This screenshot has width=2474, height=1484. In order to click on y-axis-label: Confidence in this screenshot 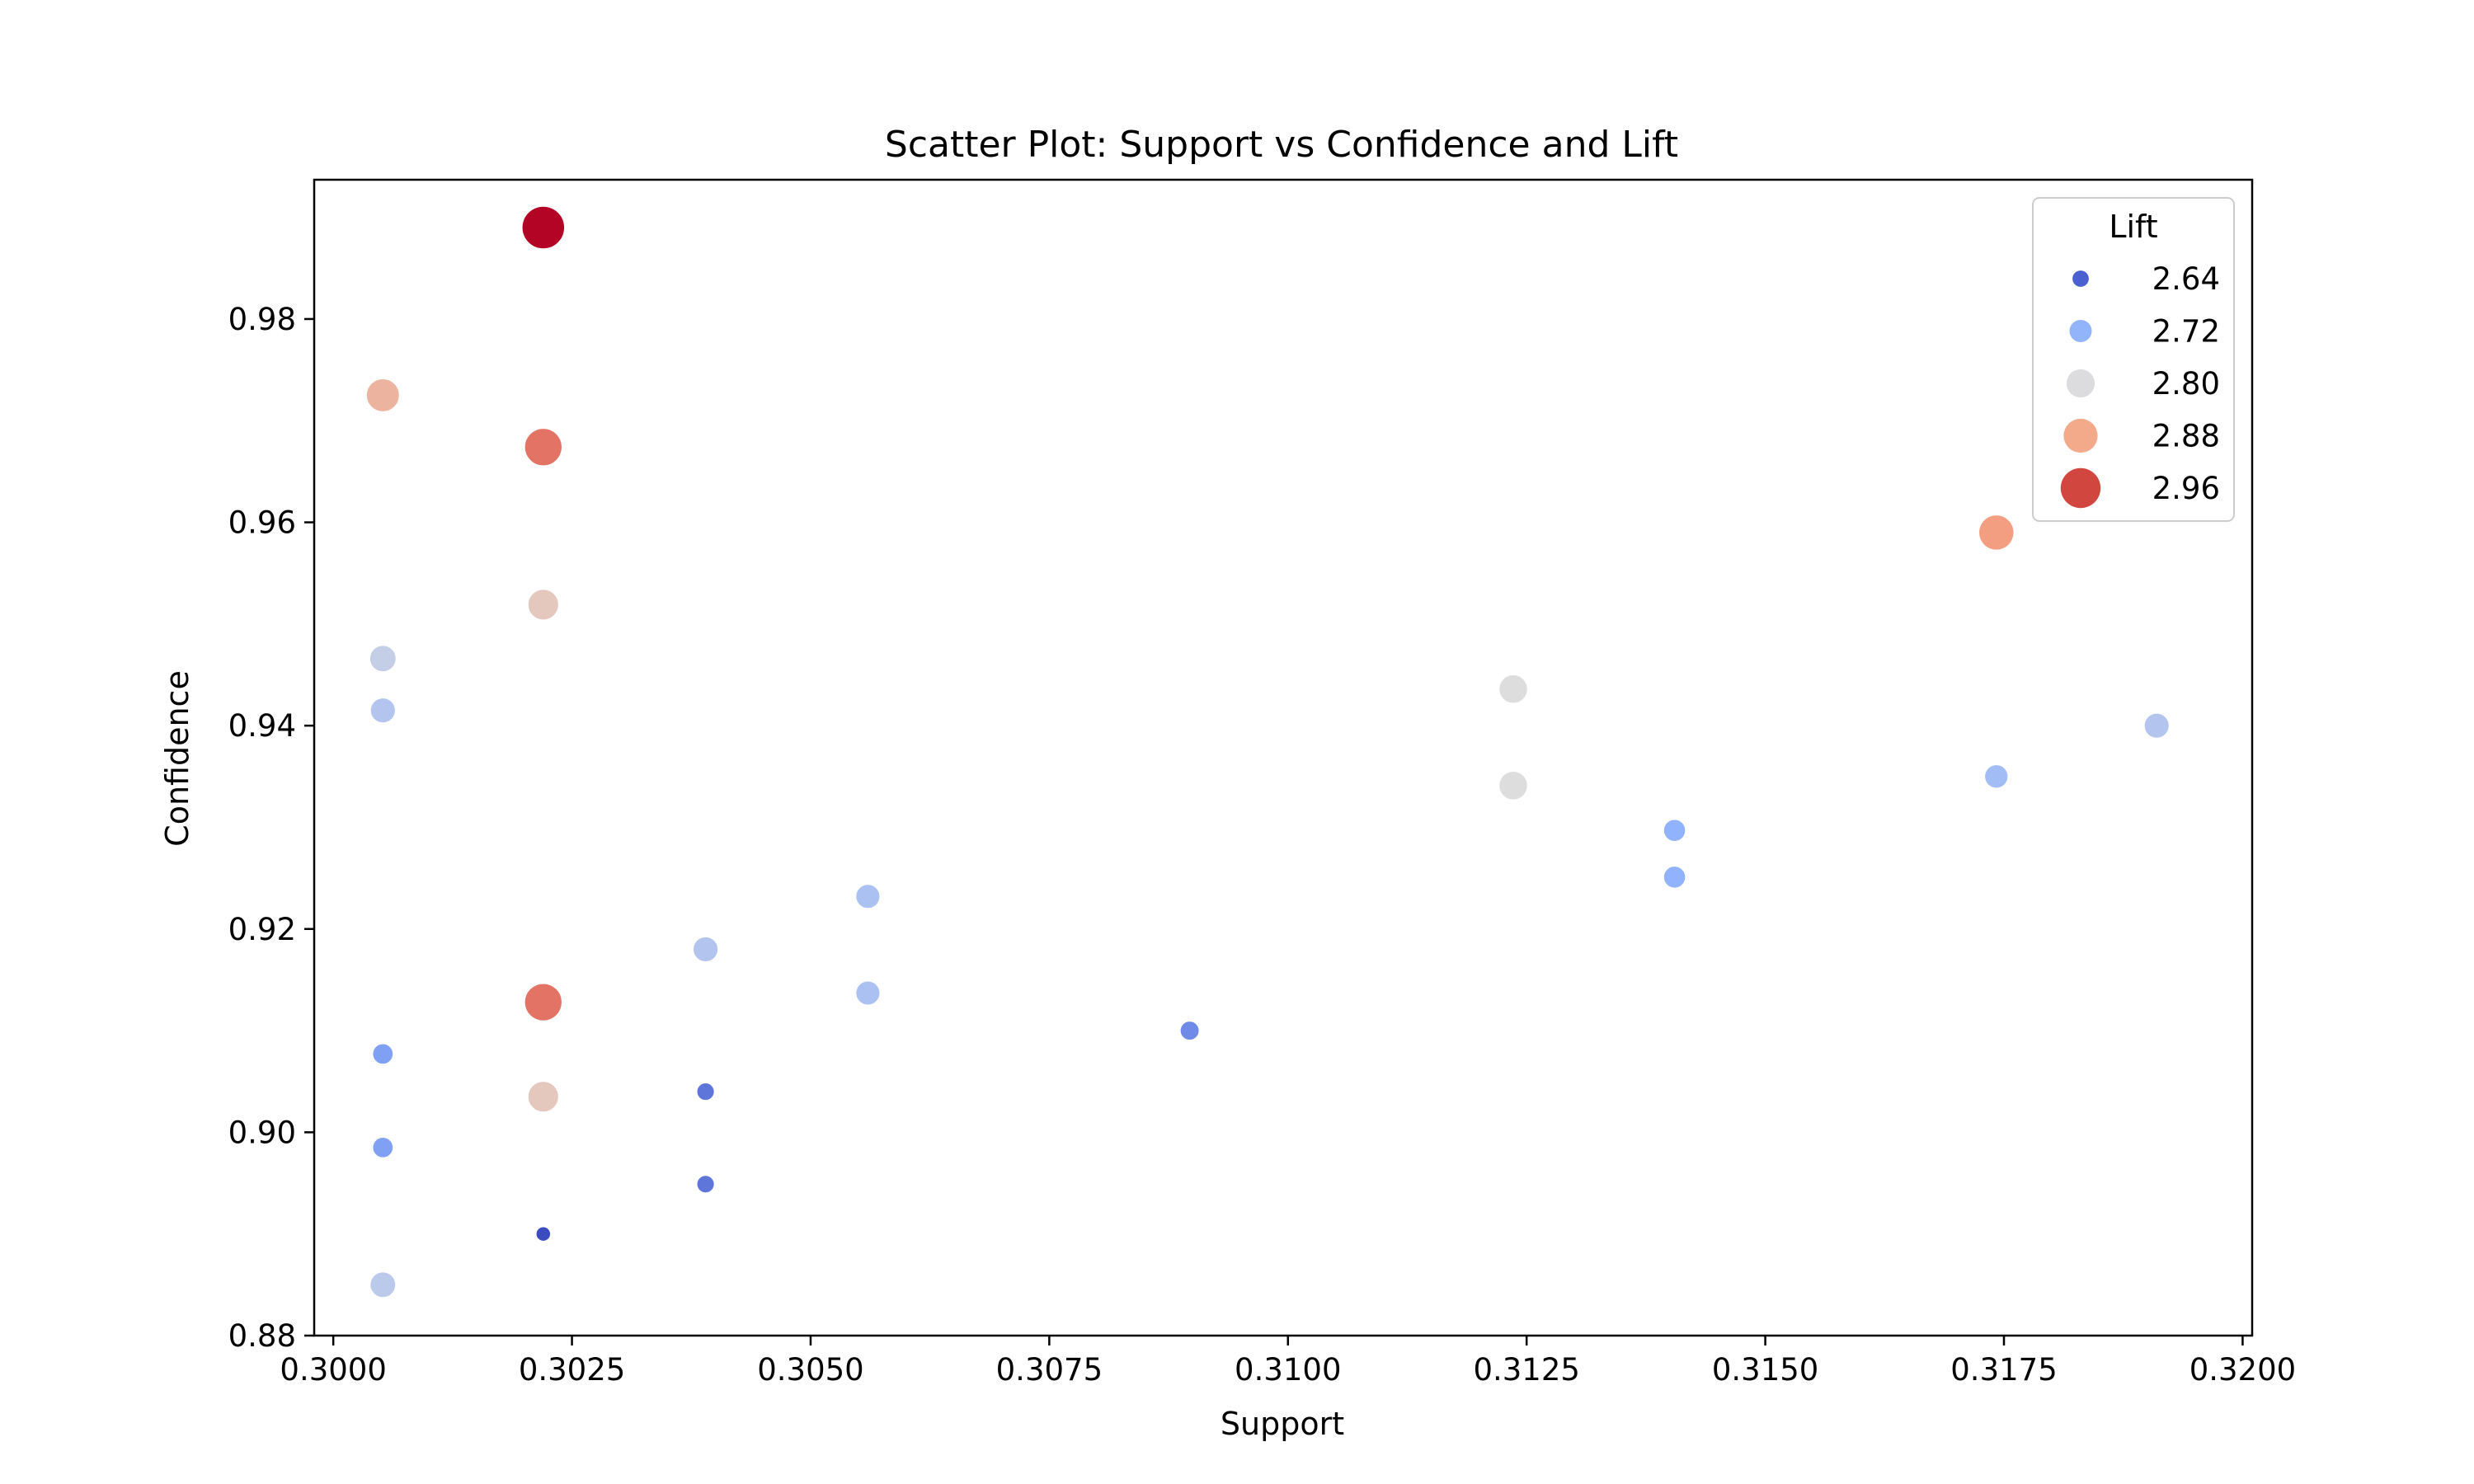, I will do `click(177, 758)`.